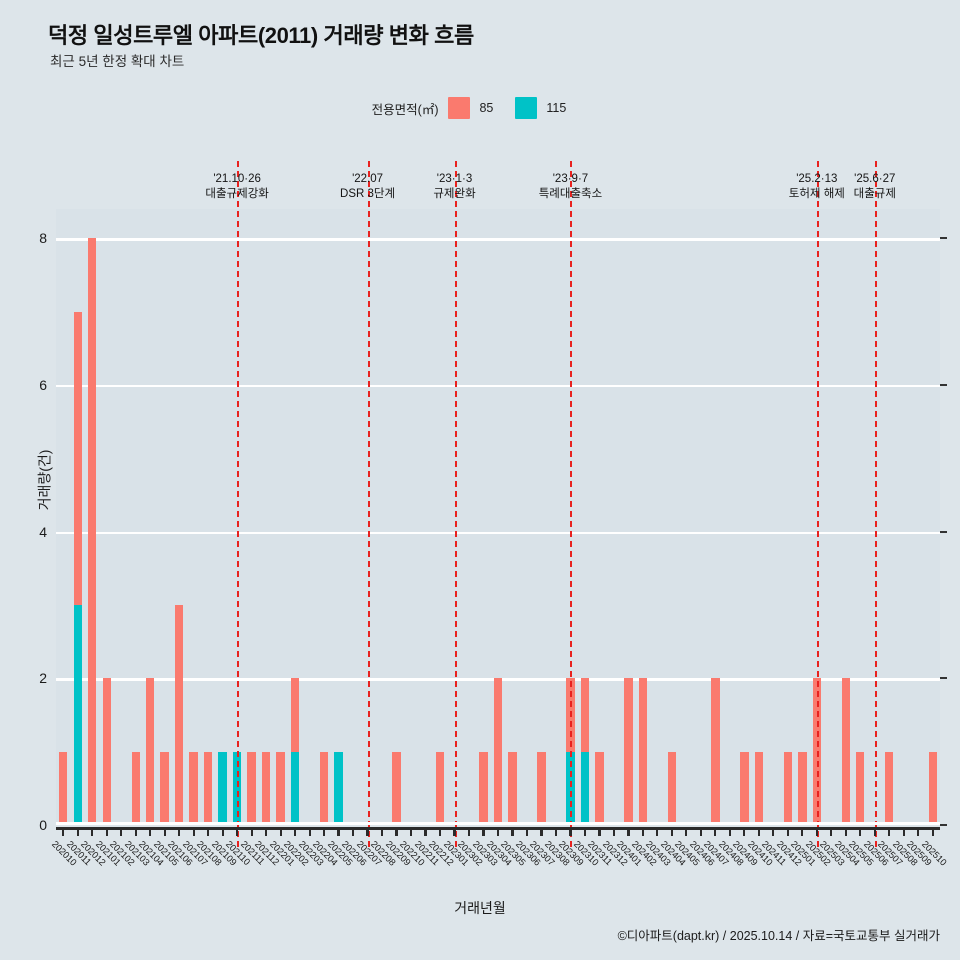  I want to click on legend-item-85: 85, so click(470, 108).